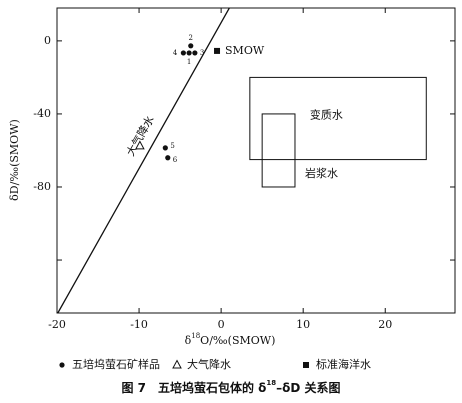  What do you see at coordinates (191, 38) in the screenshot?
I see `point-label: 2` at bounding box center [191, 38].